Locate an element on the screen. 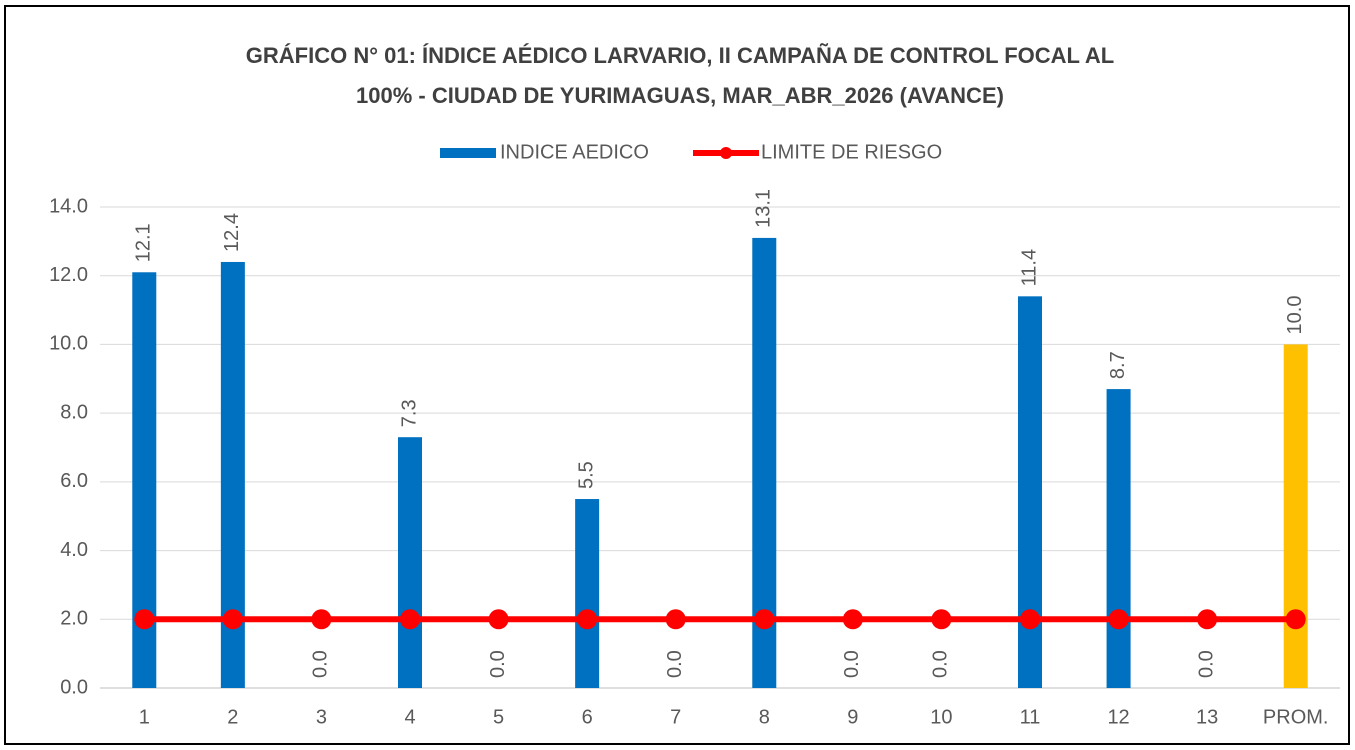  data-label: 11.4 is located at coordinates (1029, 267).